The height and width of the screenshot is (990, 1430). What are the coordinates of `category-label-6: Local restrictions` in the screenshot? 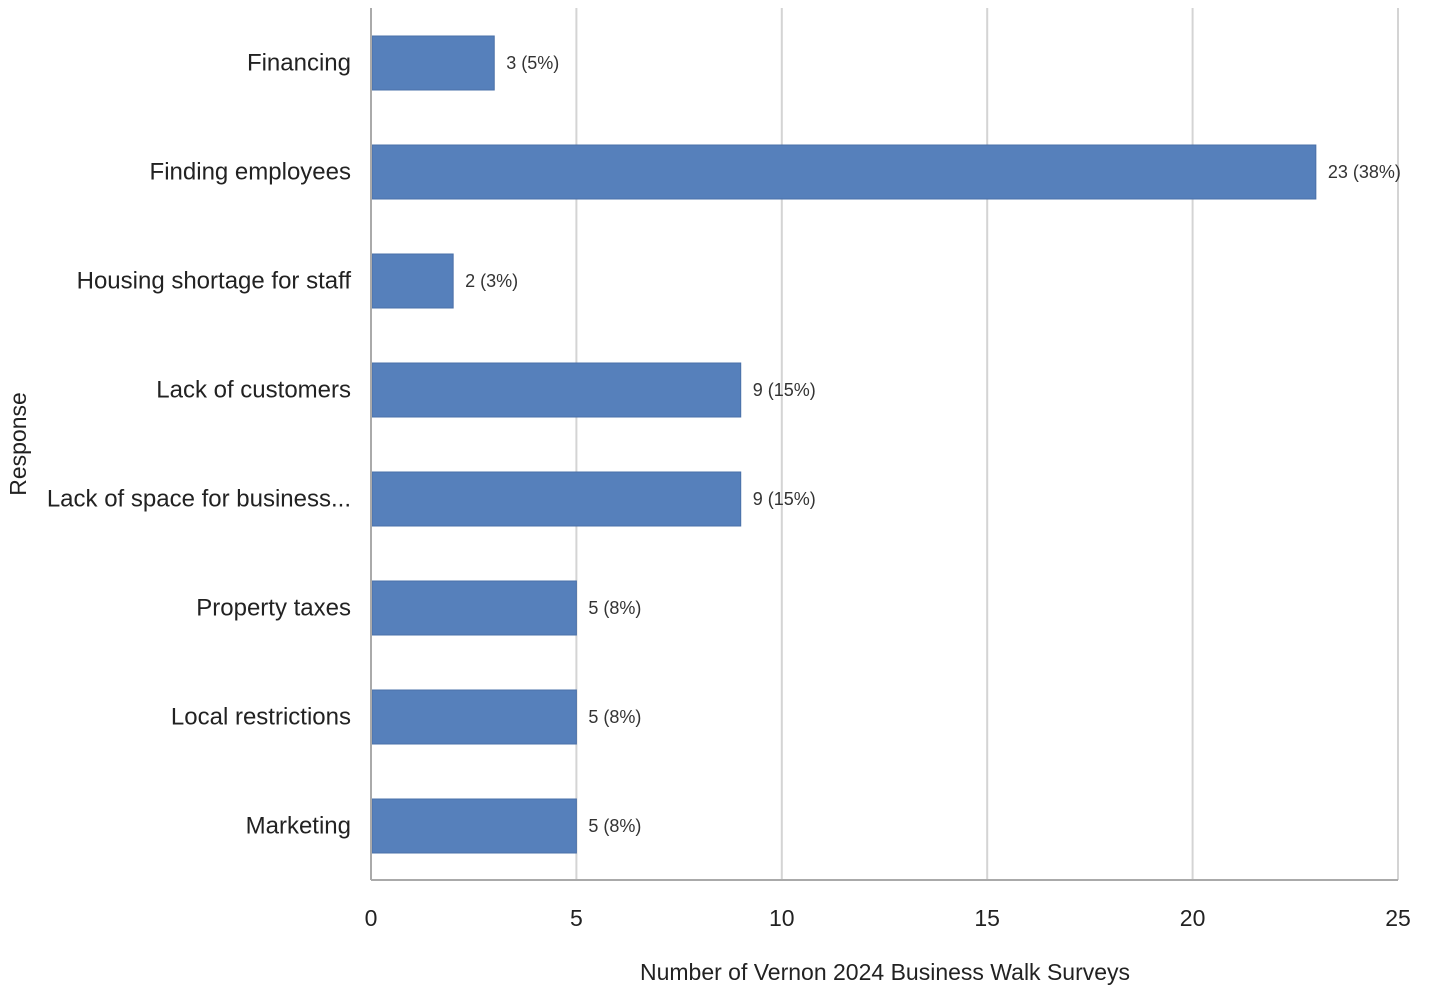 It's located at (261, 717).